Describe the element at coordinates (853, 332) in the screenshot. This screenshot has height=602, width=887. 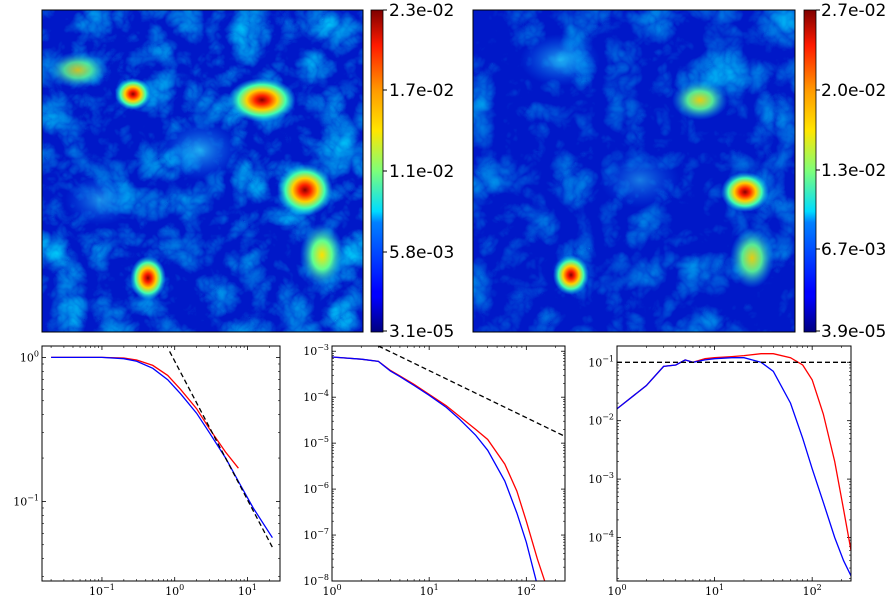
I see `colorbar-right-tick: 3.9e-05` at that location.